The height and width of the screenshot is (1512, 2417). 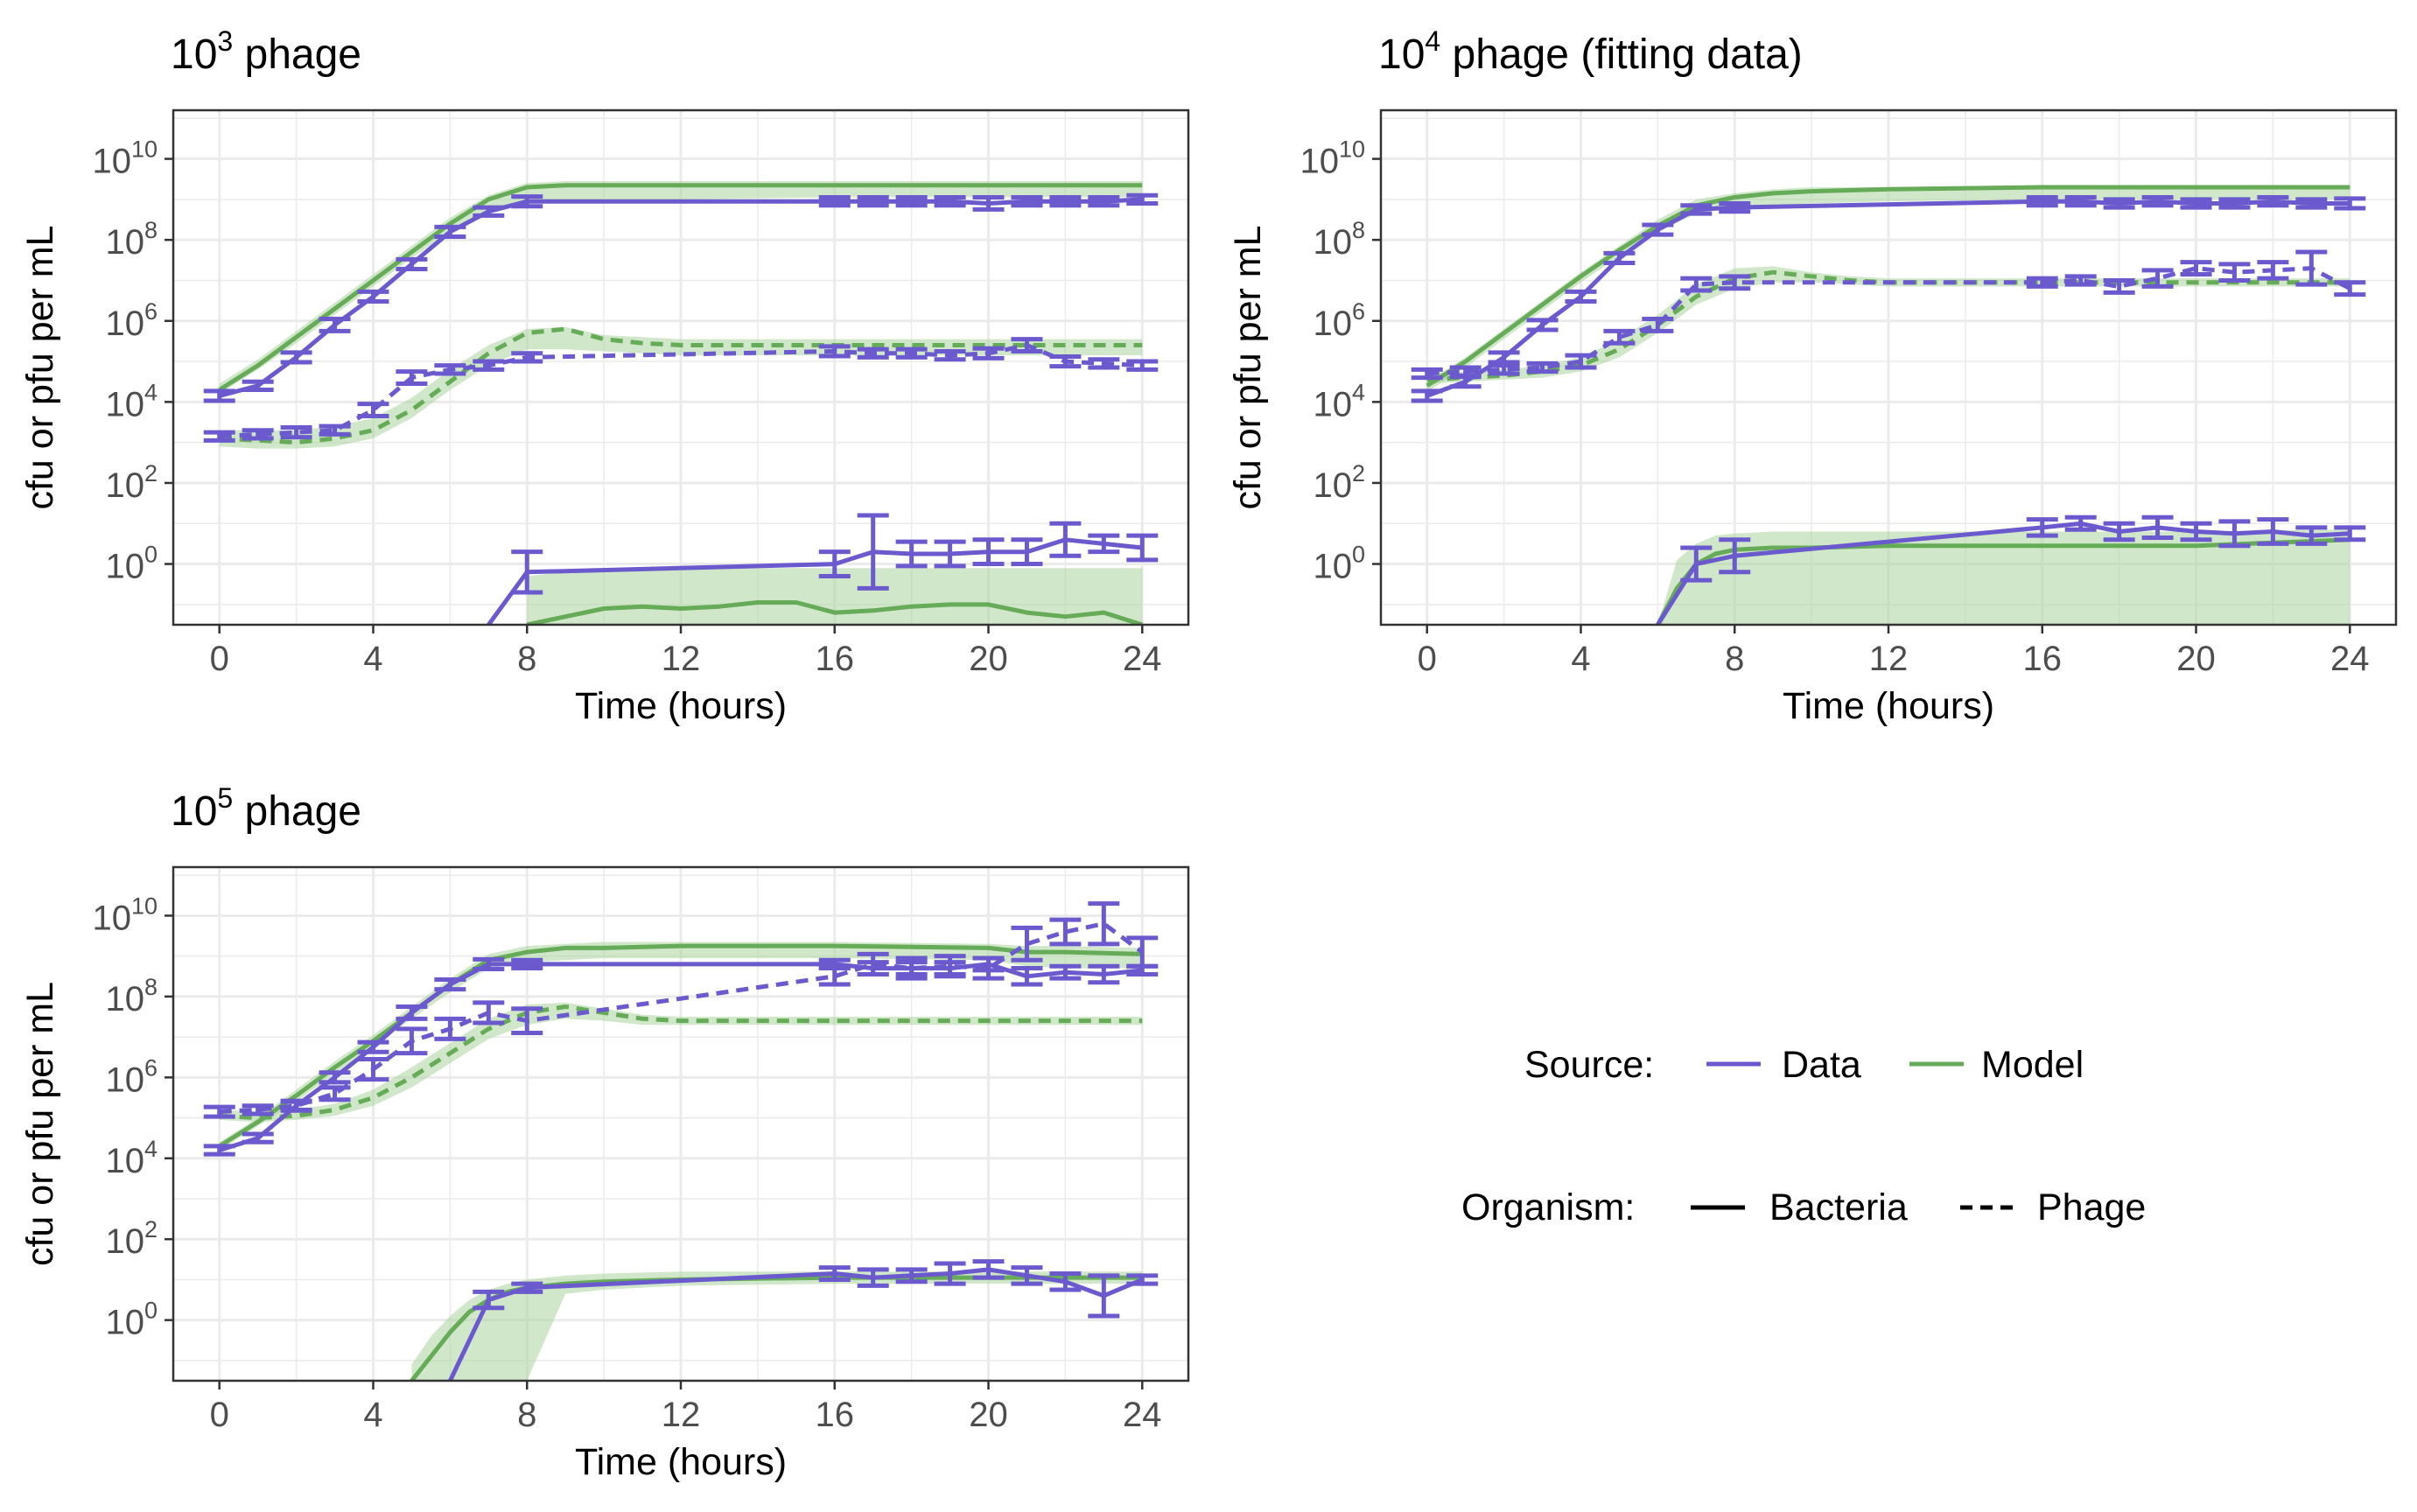 I want to click on panel-title: 105 phage, so click(x=266, y=808).